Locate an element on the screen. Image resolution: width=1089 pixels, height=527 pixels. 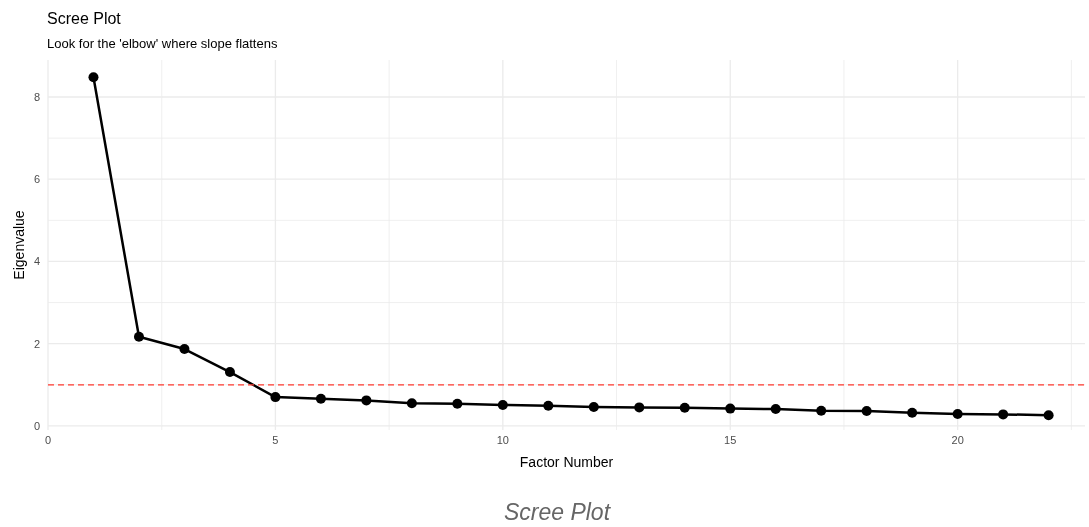
x-tick-label: 0 is located at coordinates (48, 440).